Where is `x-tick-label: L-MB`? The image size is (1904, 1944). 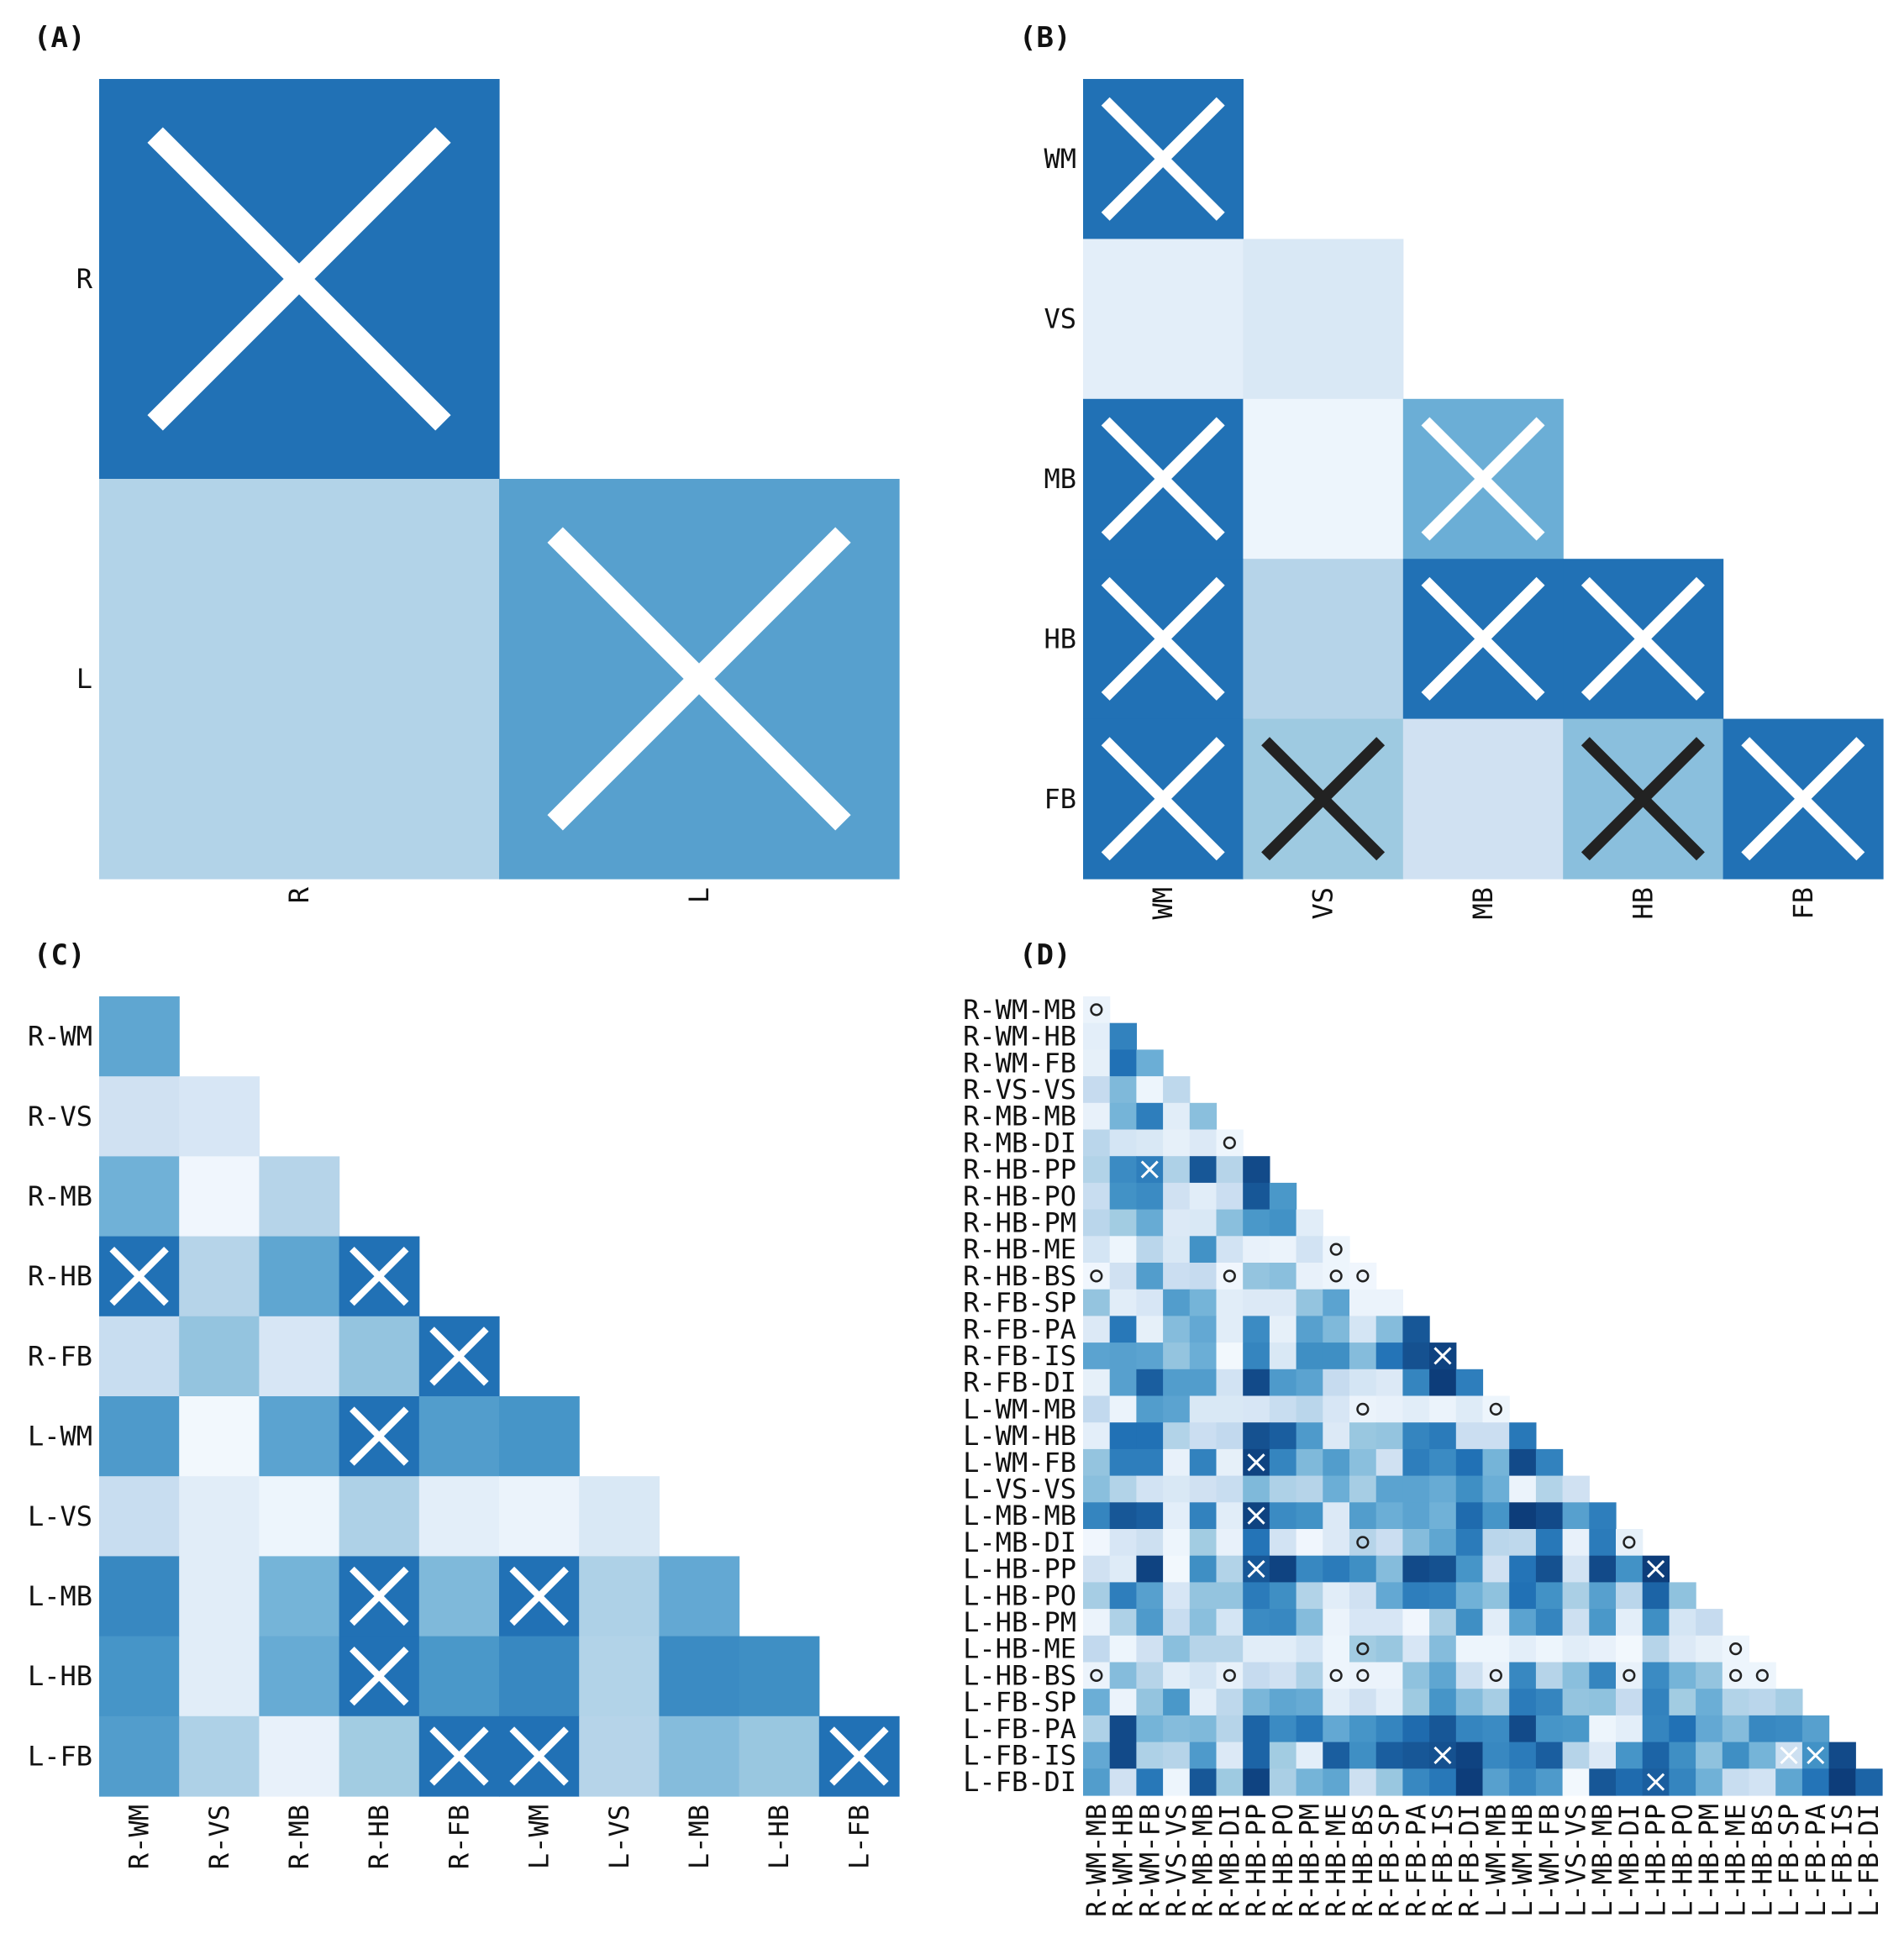
x-tick-label: L-MB is located at coordinates (699, 1837).